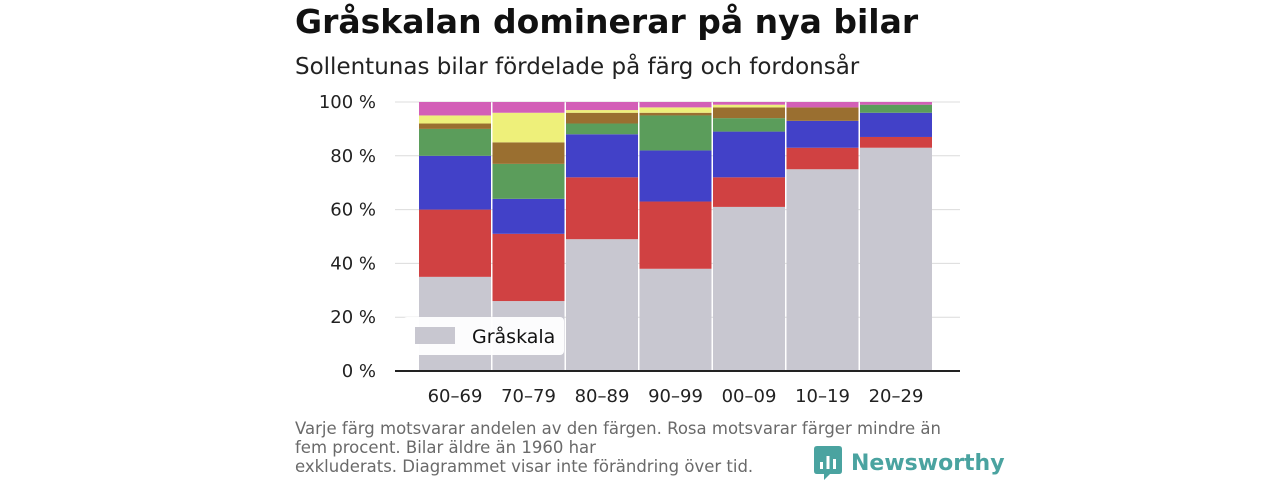 The image size is (1280, 480). Describe the element at coordinates (455, 396) in the screenshot. I see `x-tick-label: 60–69` at that location.